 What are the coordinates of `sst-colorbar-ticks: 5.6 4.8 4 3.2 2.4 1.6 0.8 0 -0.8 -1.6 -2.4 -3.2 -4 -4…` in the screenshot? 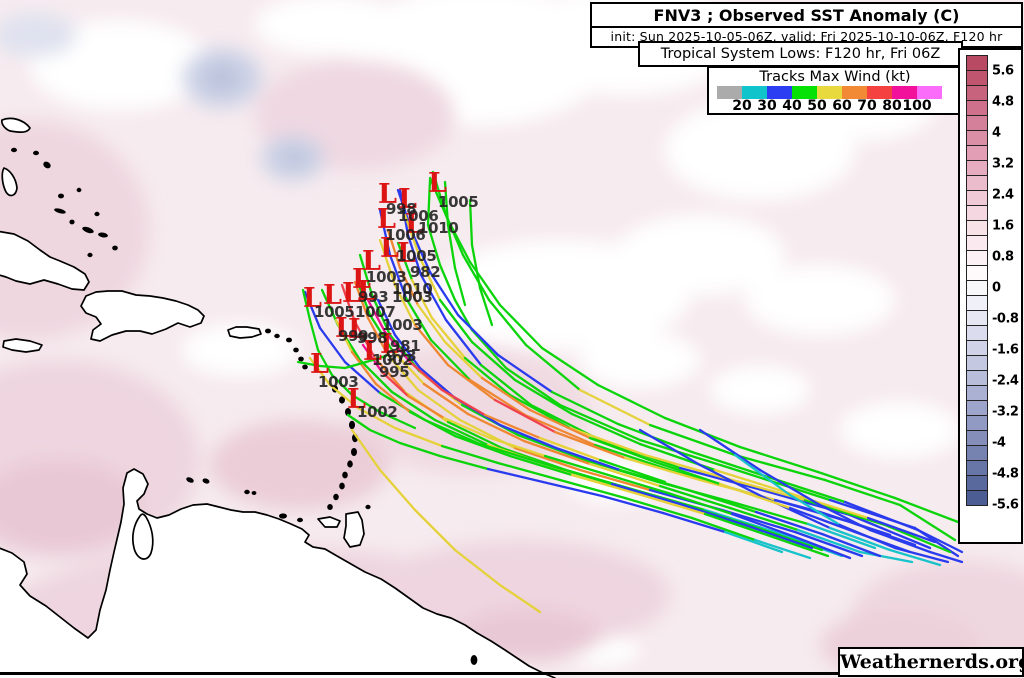 It's located at (1008, 296).